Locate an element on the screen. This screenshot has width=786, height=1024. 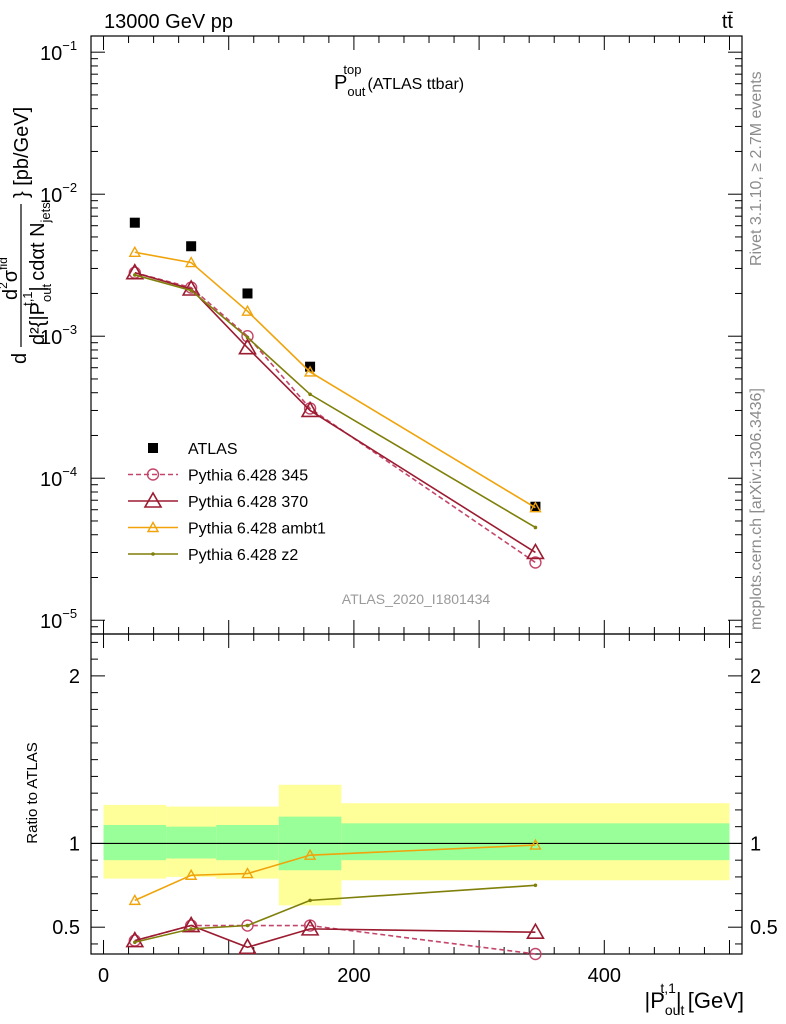
y-tick-label: 10⁻² is located at coordinates (58, 193).